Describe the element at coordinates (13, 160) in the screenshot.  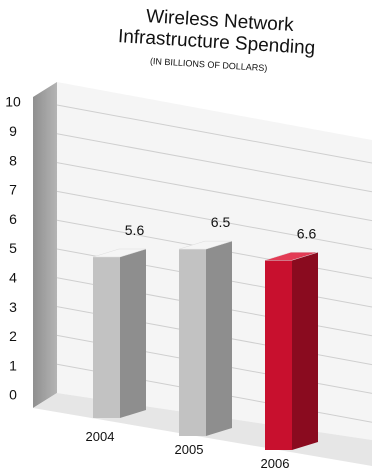
I see `ytick-label: 8` at that location.